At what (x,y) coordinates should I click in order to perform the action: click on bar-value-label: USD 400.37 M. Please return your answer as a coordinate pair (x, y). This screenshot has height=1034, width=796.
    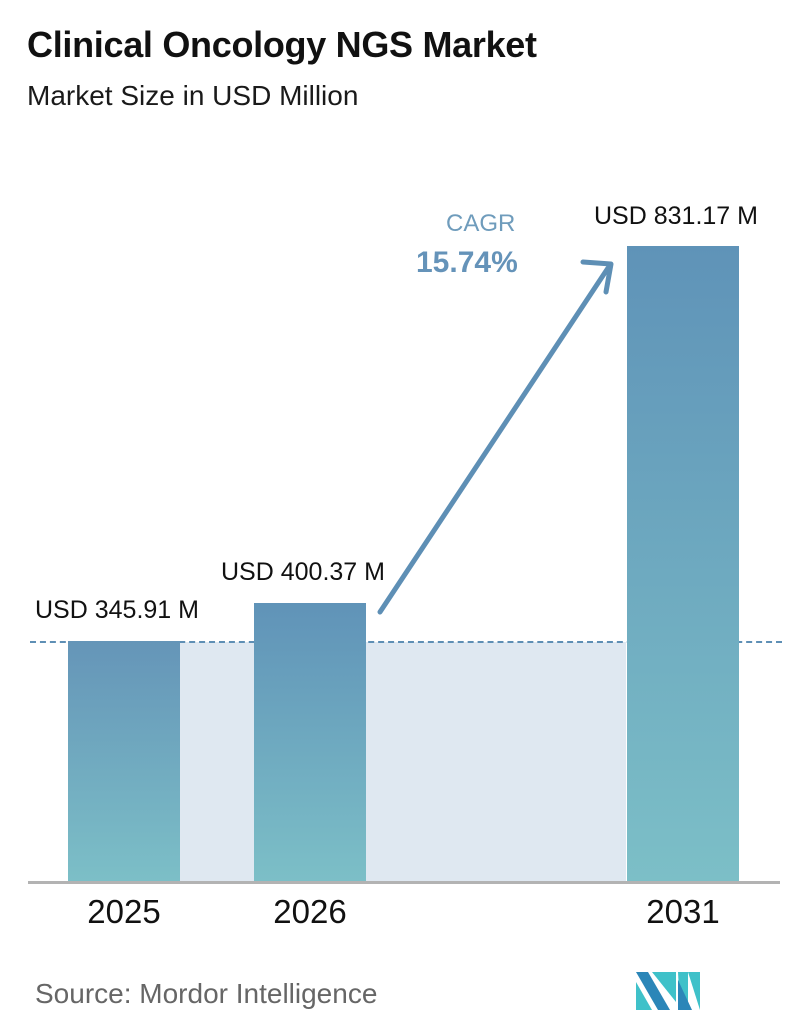
    Looking at the image, I should click on (303, 572).